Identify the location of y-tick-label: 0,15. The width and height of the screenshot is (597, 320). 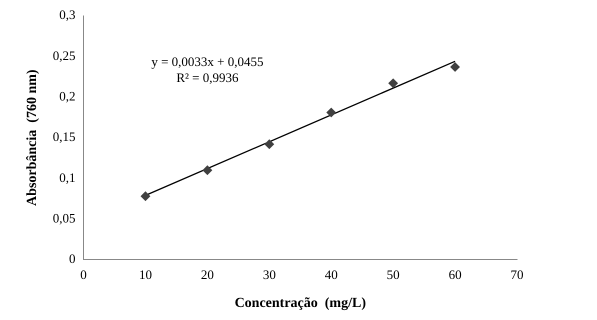
(64, 136).